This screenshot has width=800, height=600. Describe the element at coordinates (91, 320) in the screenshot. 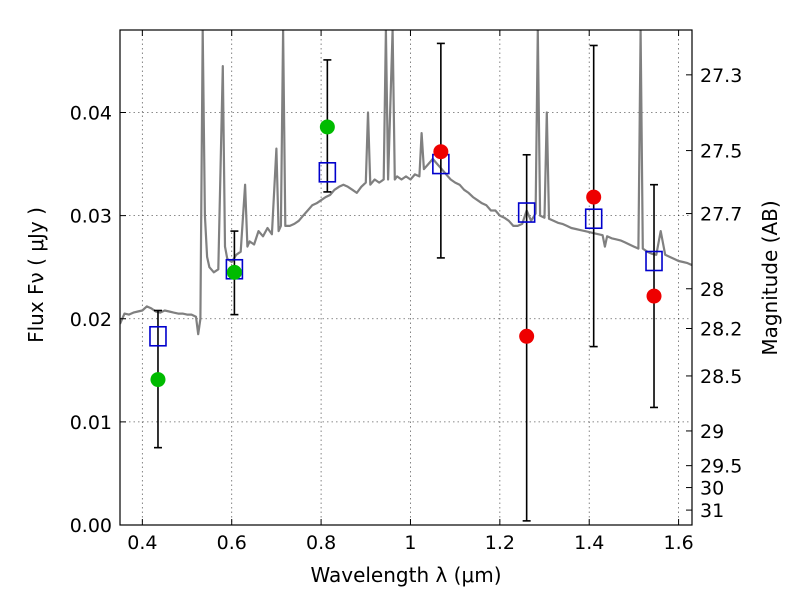

I see `y-tick-label: 0.02` at that location.